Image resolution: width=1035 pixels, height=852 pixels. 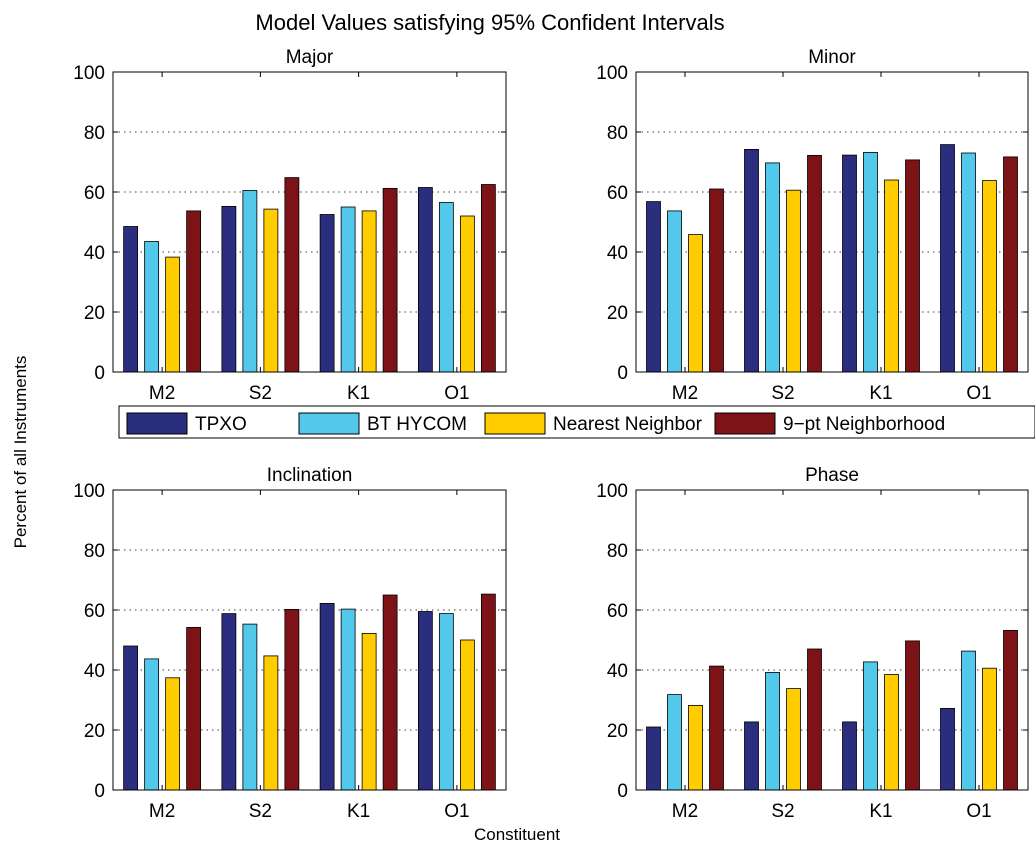 I want to click on bar-major-s2-s3, so click(x=271, y=290).